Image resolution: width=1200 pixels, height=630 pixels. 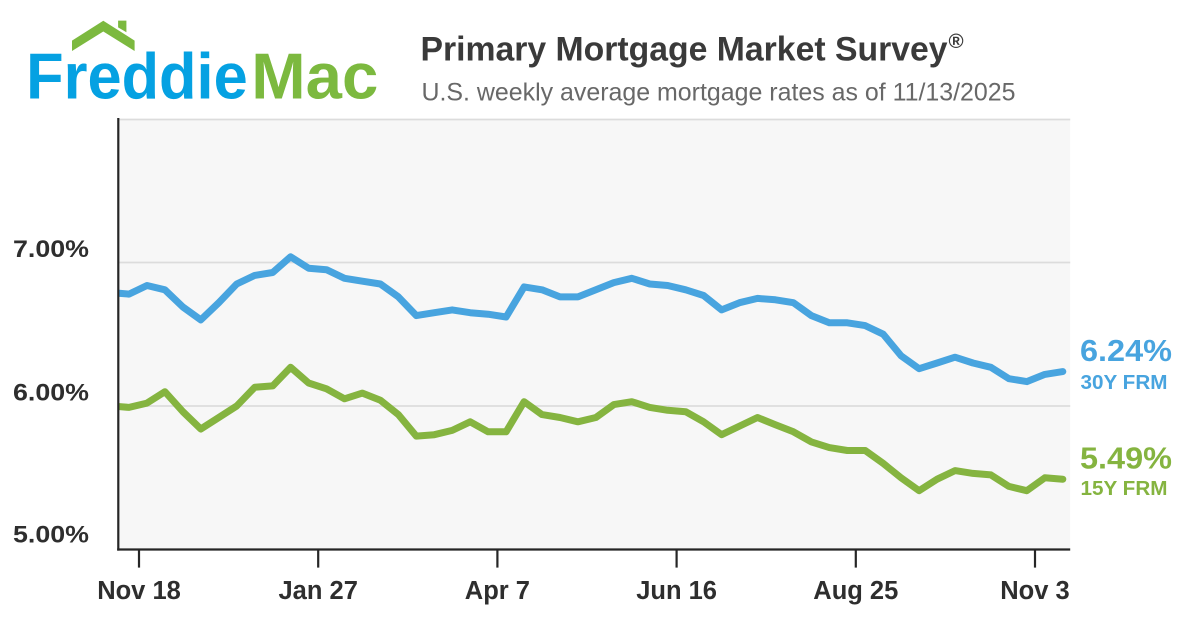 What do you see at coordinates (137, 75) in the screenshot?
I see `svg-text: Freddie` at bounding box center [137, 75].